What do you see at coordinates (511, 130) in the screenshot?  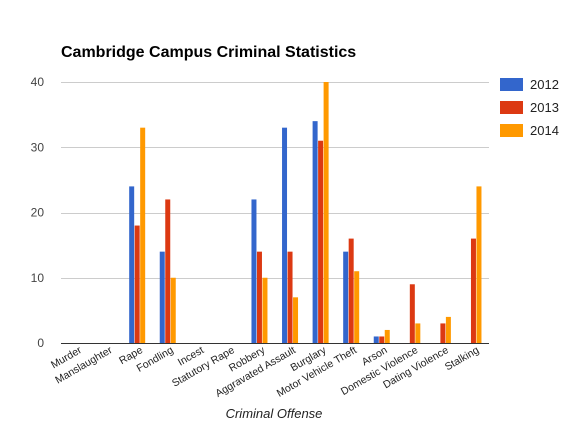 I see `legend-swatch-2014` at bounding box center [511, 130].